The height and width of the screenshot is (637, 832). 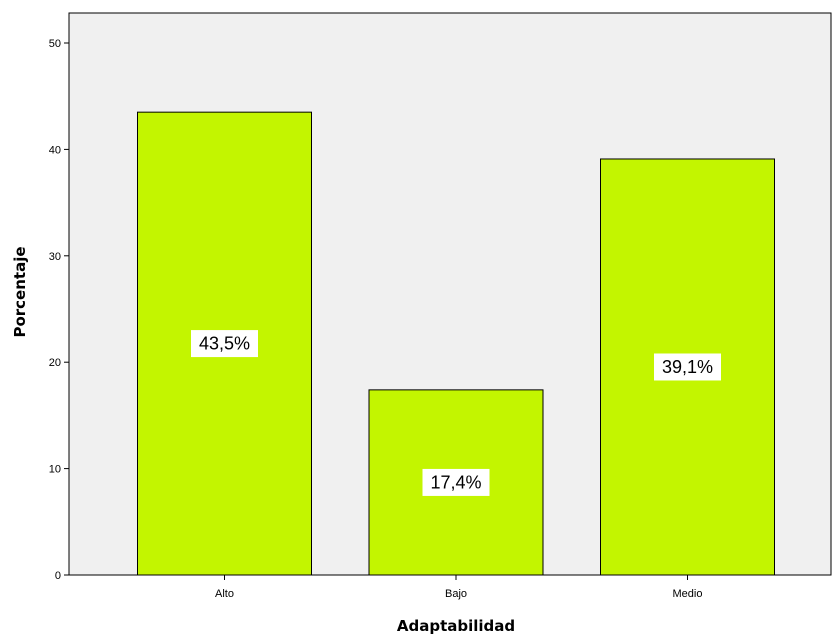 I want to click on data-label: 43,5%, so click(x=224, y=344).